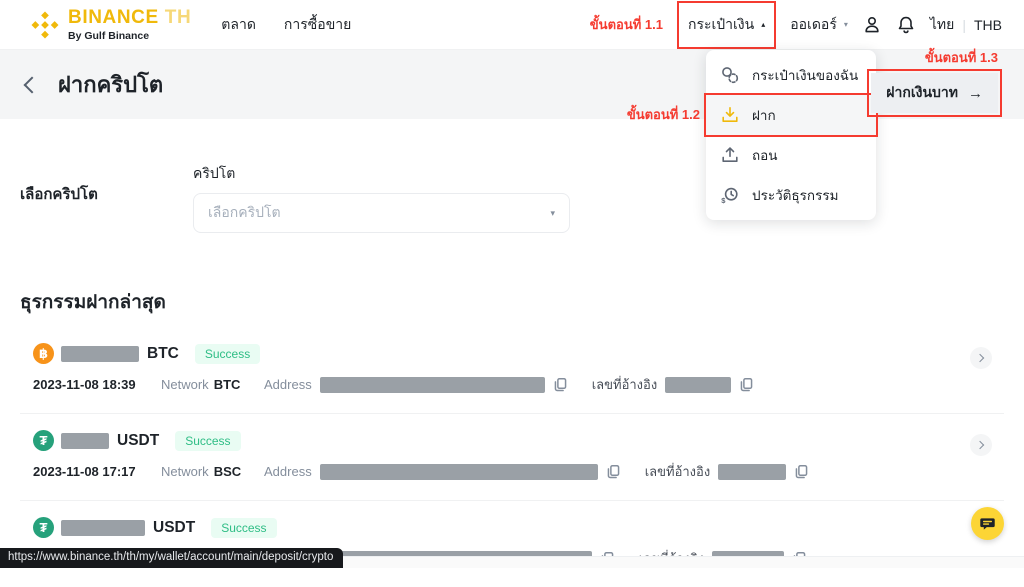  Describe the element at coordinates (764, 115) in the screenshot. I see `menu-item-label: ฝาก` at that location.